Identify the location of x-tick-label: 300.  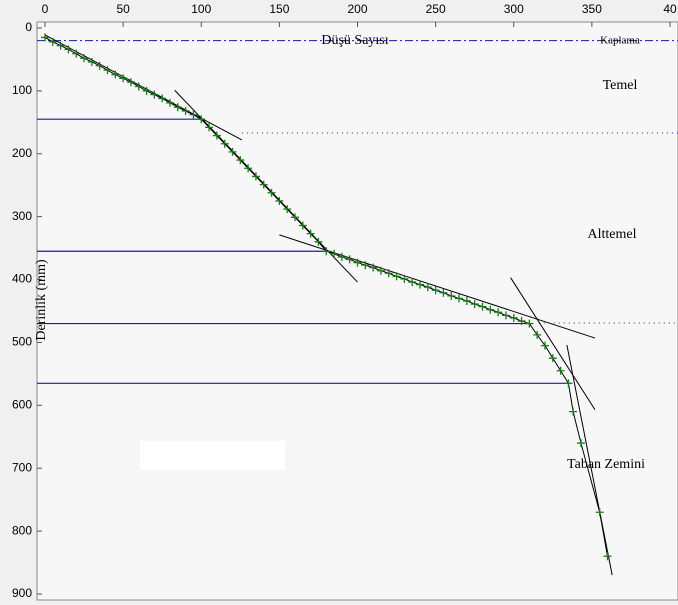
(514, 9).